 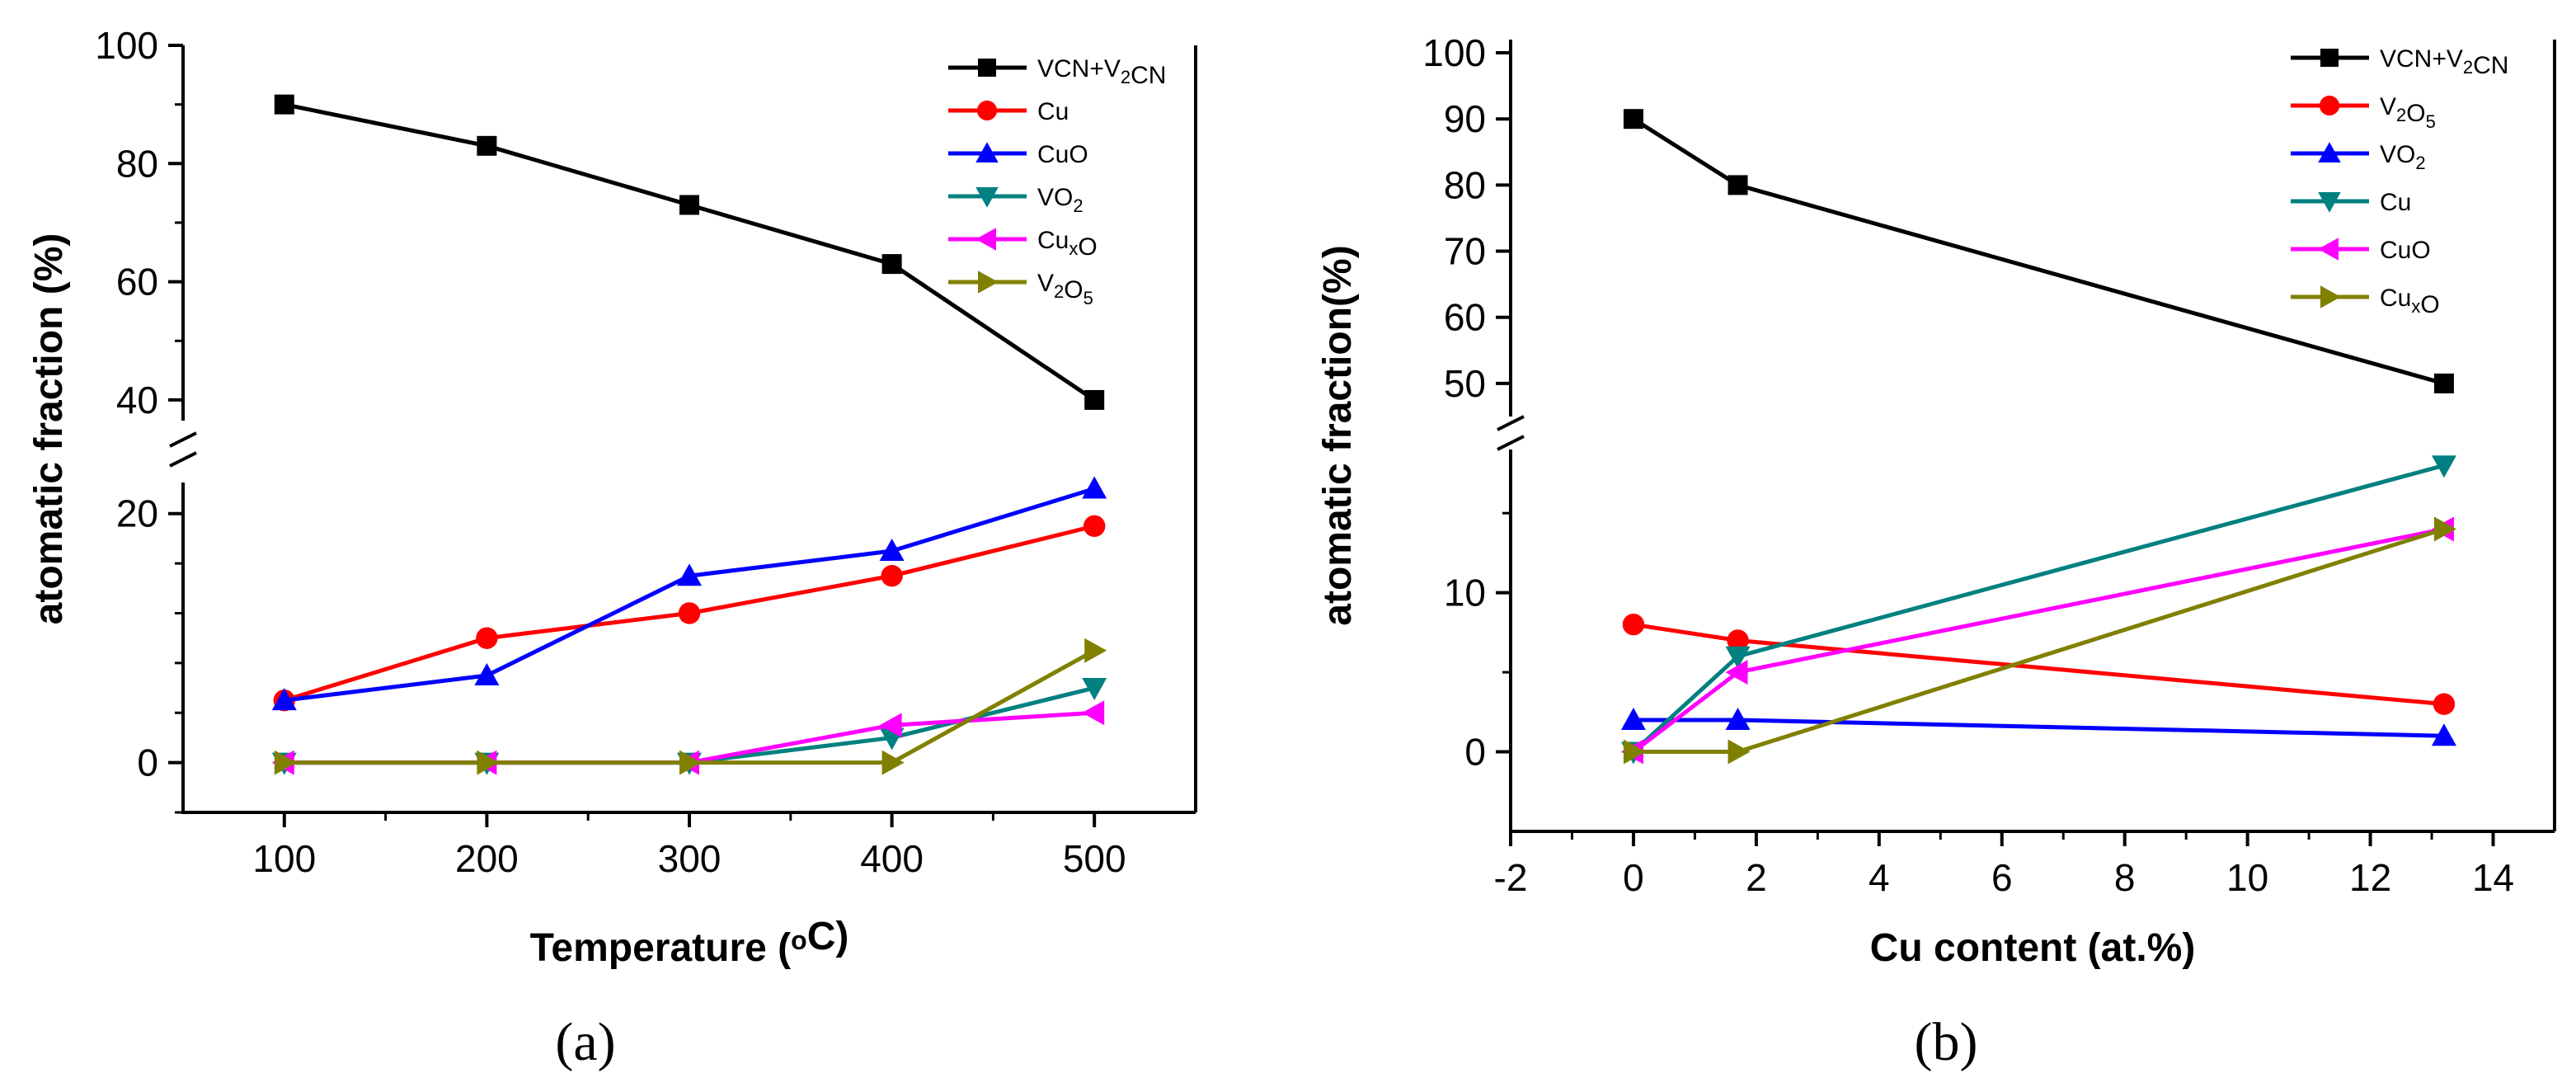 What do you see at coordinates (126, 45) in the screenshot?
I see `y-tick-label: 100` at bounding box center [126, 45].